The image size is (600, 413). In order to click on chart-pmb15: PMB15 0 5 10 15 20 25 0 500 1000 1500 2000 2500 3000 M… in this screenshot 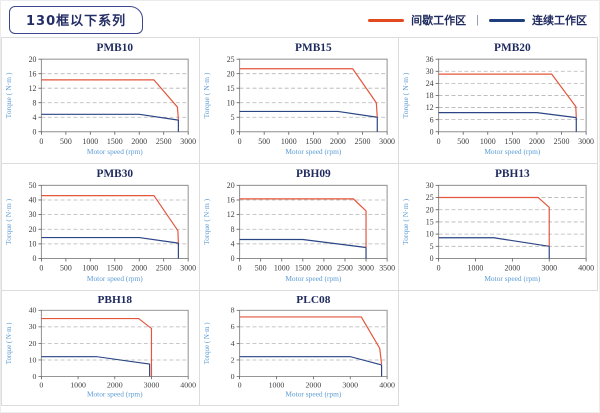, I will do `click(298, 99)`.